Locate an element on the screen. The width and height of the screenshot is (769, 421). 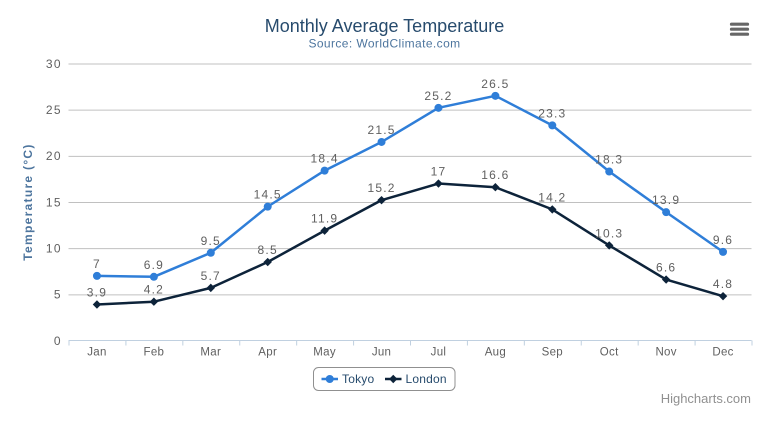
svg-text: 26.5 is located at coordinates (495, 84).